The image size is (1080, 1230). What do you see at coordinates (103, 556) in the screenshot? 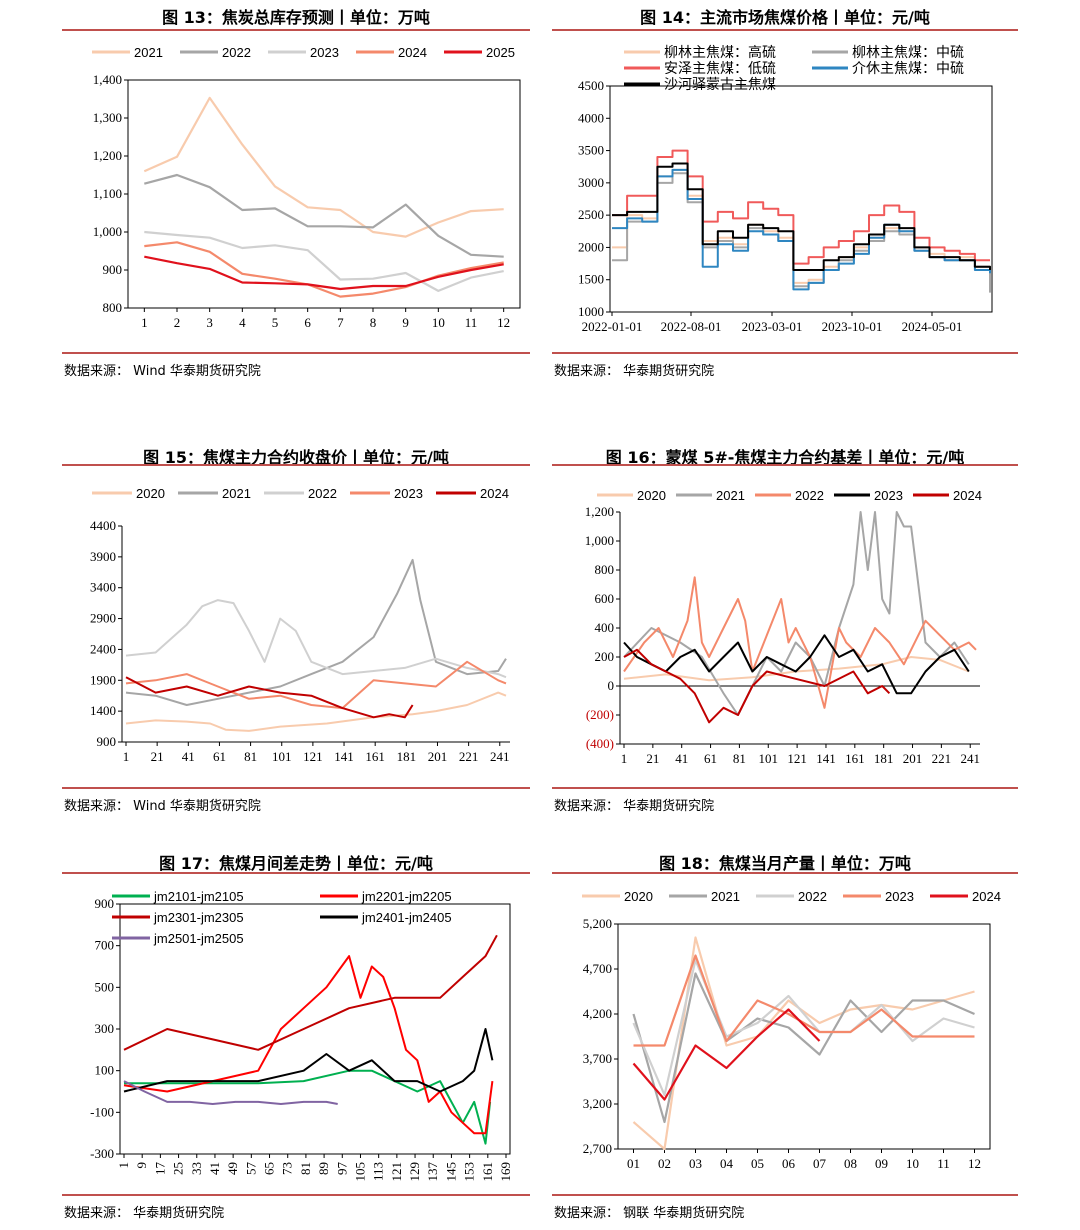
I see `y-tick-label: 3900` at bounding box center [103, 556].